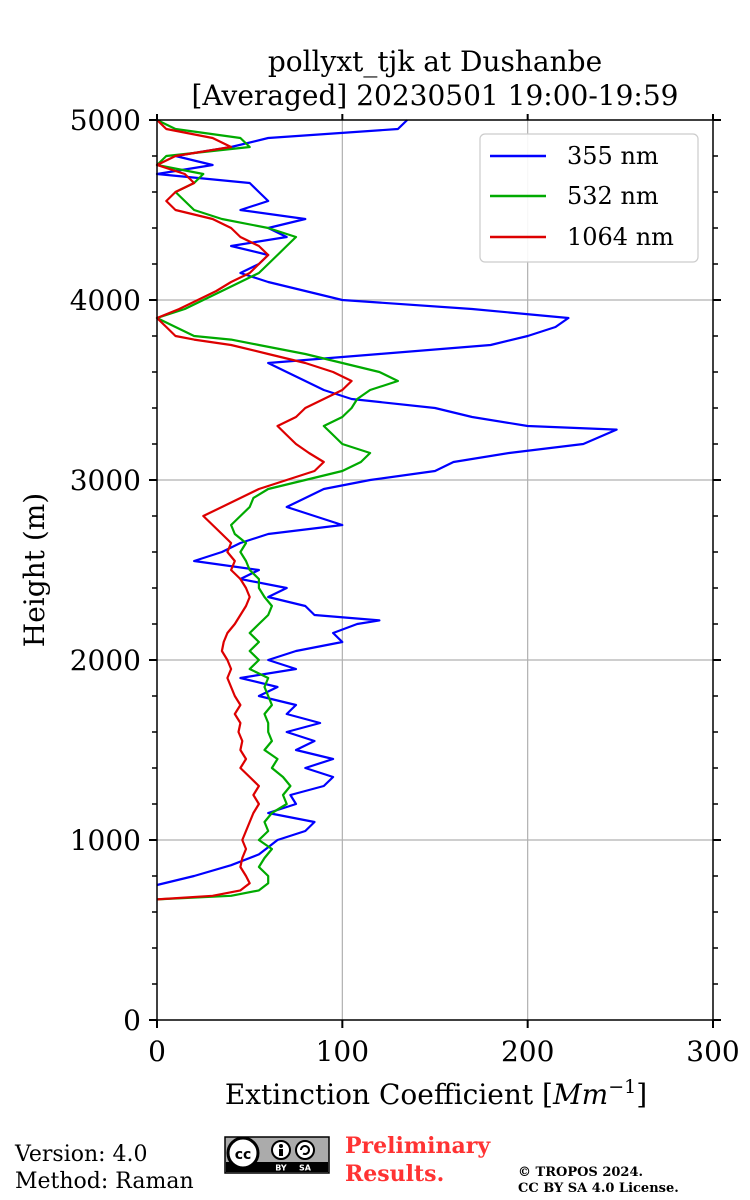 This screenshot has height=1200, width=750. I want to click on y-tick-label: 3000, so click(105, 480).